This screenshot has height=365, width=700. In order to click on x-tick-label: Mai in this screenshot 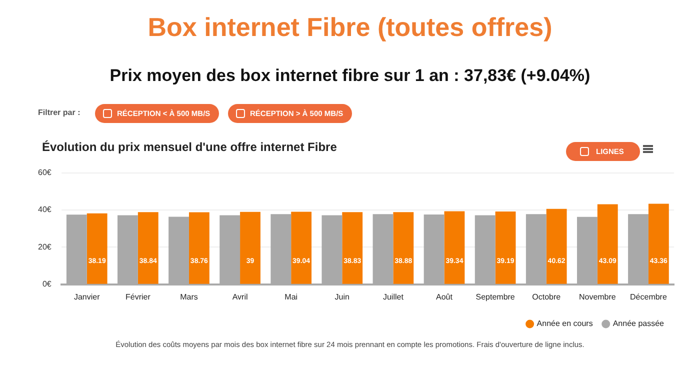, I will do `click(291, 297)`.